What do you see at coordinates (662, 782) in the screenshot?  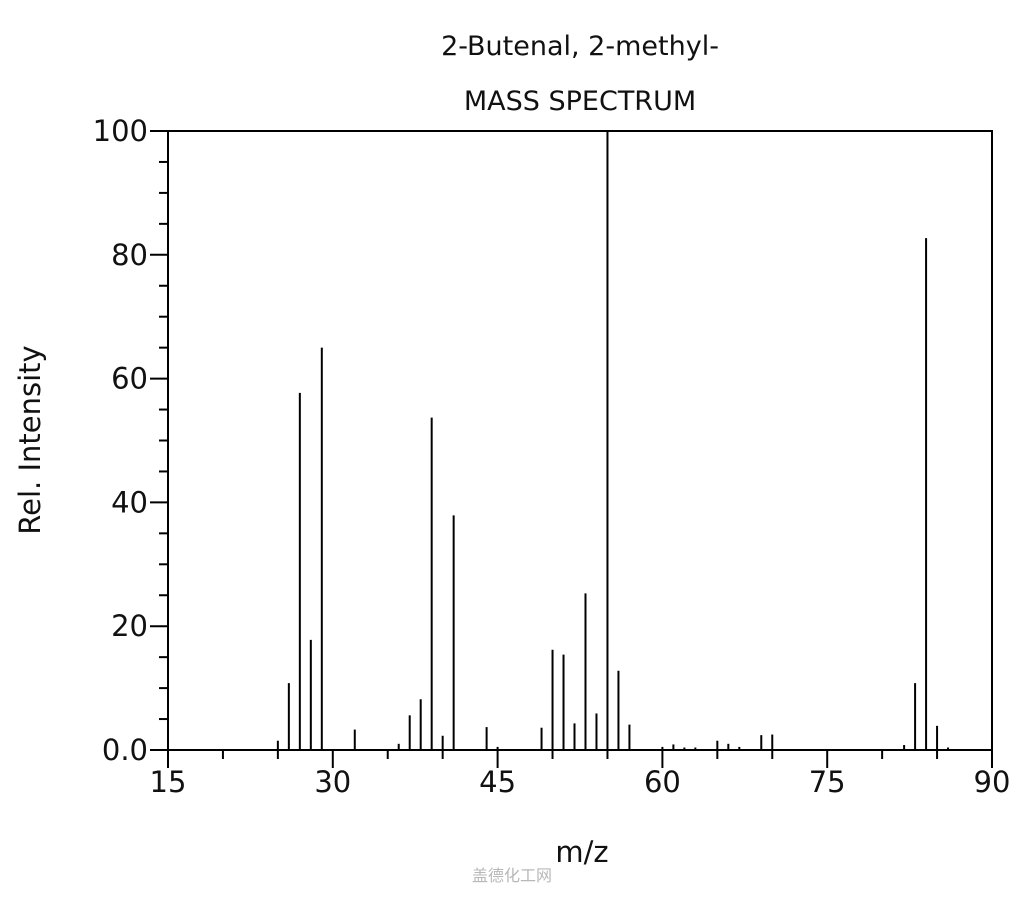 I see `x-tick-label: 60` at bounding box center [662, 782].